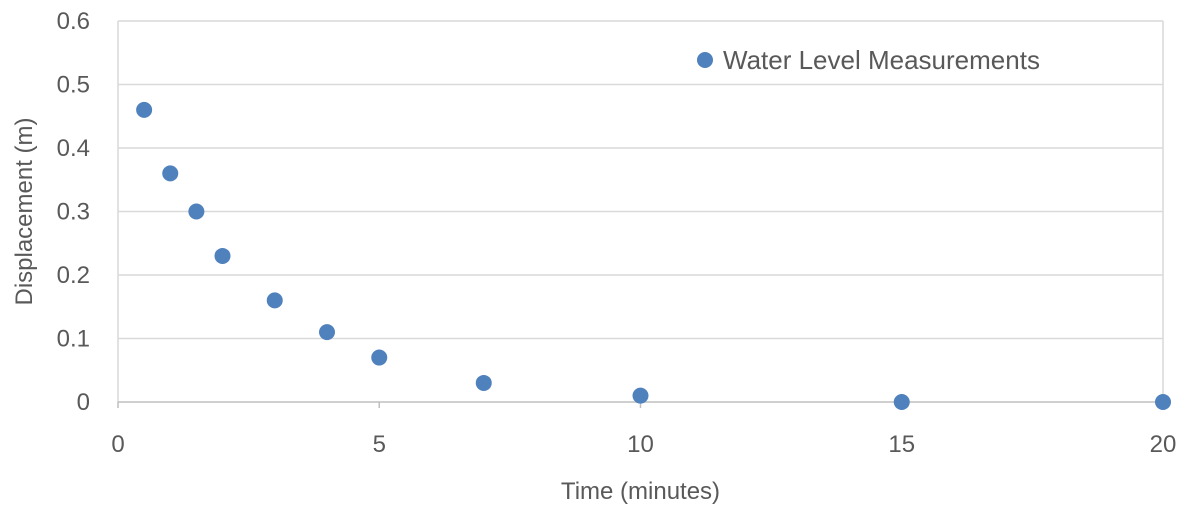  I want to click on y-tick-label: 0.5, so click(73, 85).